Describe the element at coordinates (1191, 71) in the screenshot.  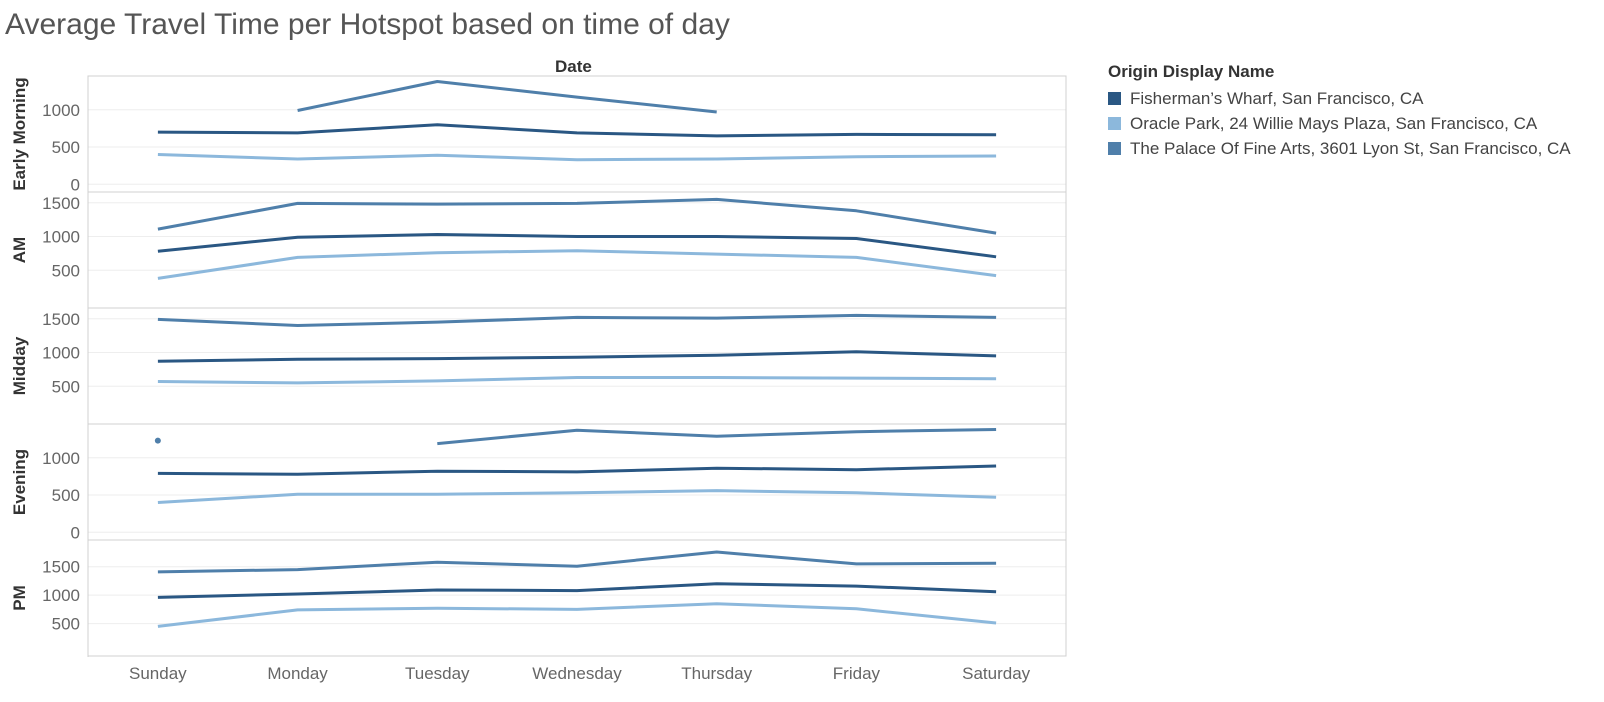
I see `legend-title: Origin Display Name` at that location.